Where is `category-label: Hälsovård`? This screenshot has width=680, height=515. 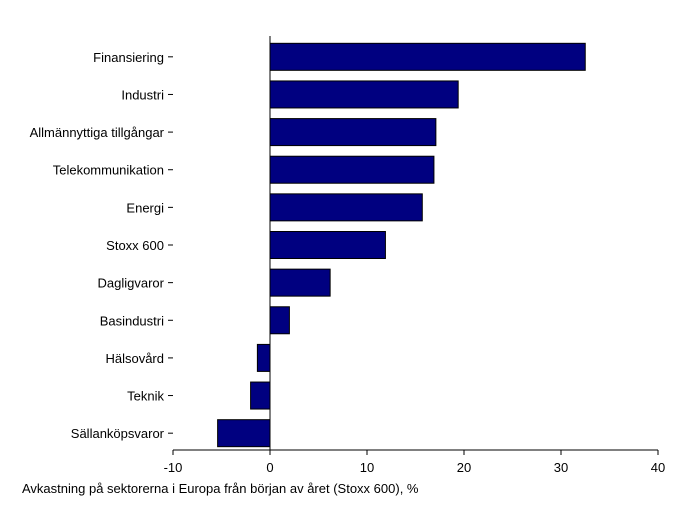 category-label: Hälsovård is located at coordinates (134, 358).